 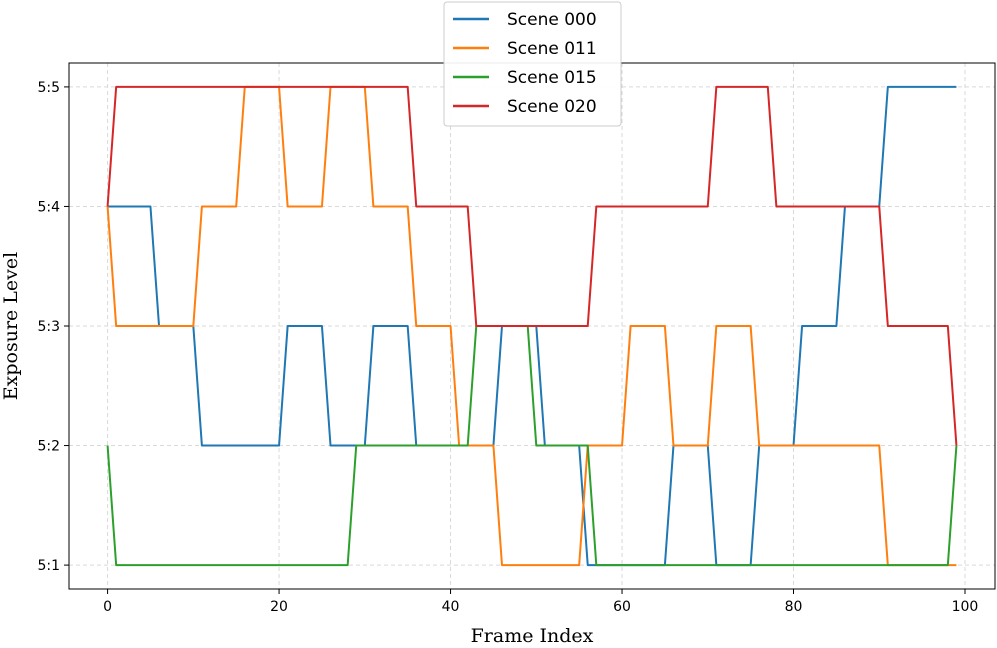 I want to click on y-tick-label: 5:2, so click(x=48, y=447).